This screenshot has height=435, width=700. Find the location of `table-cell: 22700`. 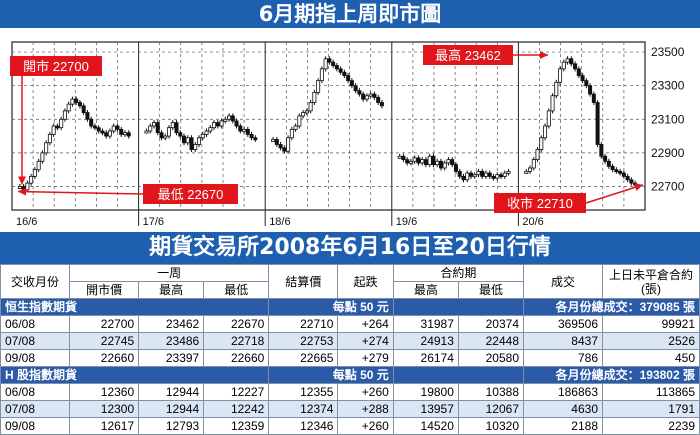

table-cell: 22700 is located at coordinates (104, 324).